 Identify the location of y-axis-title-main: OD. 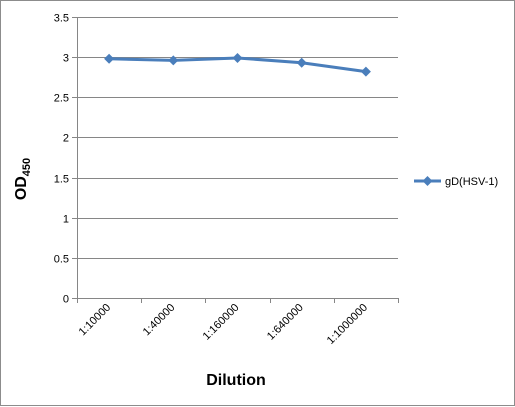
(21, 188).